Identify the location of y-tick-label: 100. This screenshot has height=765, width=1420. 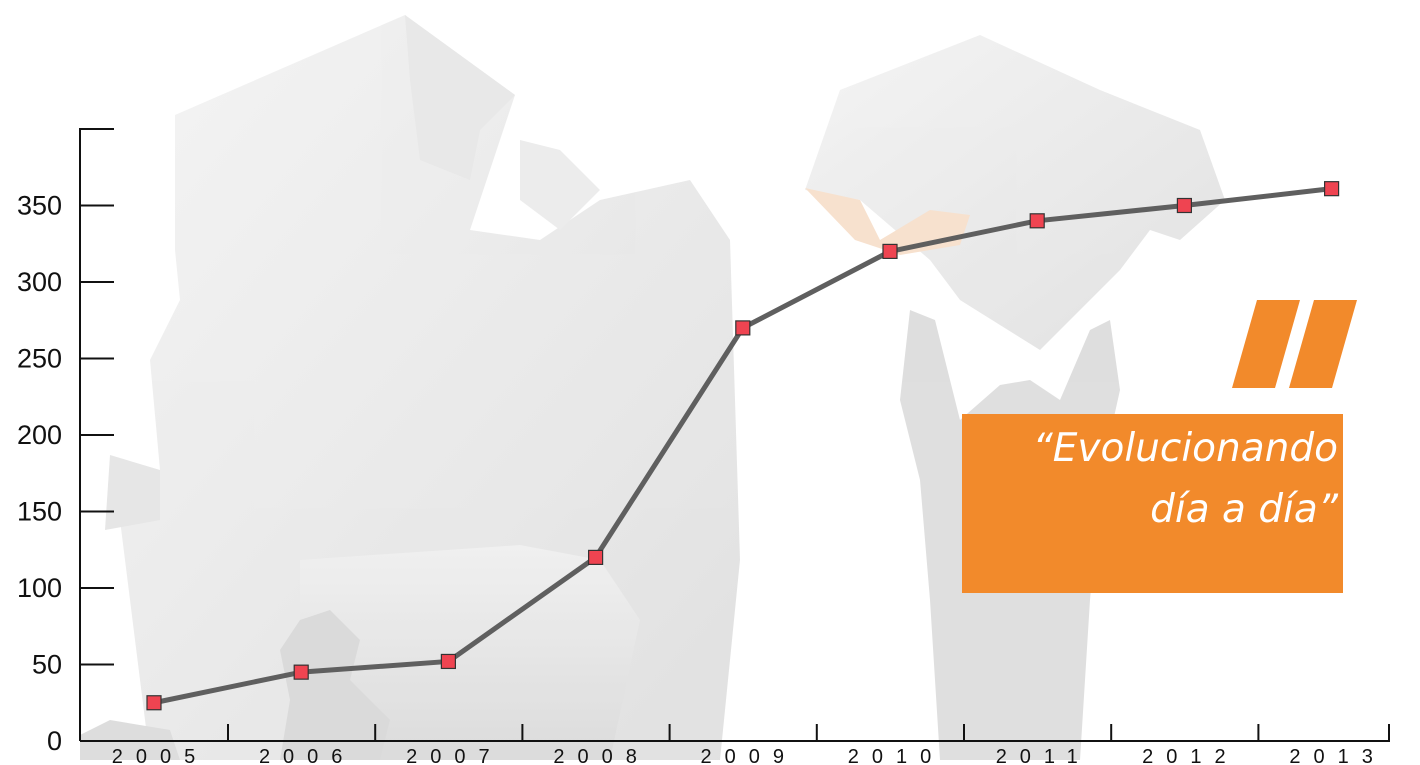
(39, 588).